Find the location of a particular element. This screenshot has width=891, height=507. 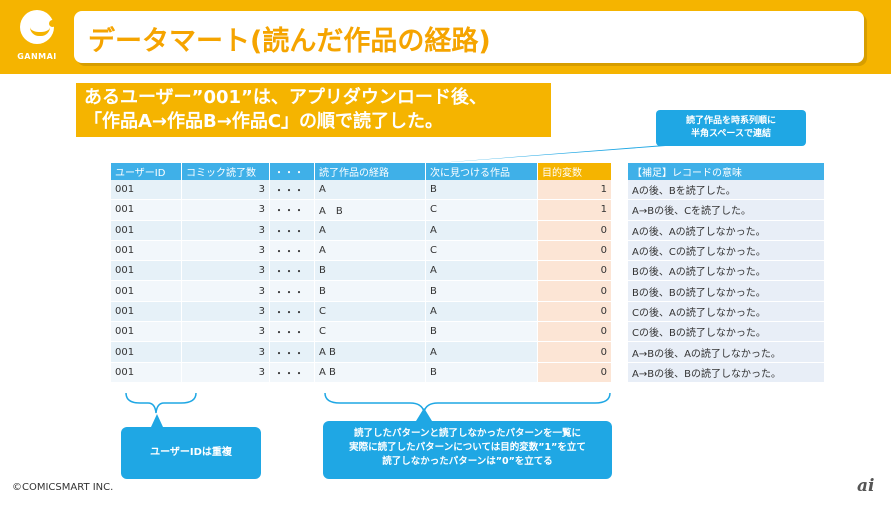

logo-mouth is located at coordinates (40, 31).